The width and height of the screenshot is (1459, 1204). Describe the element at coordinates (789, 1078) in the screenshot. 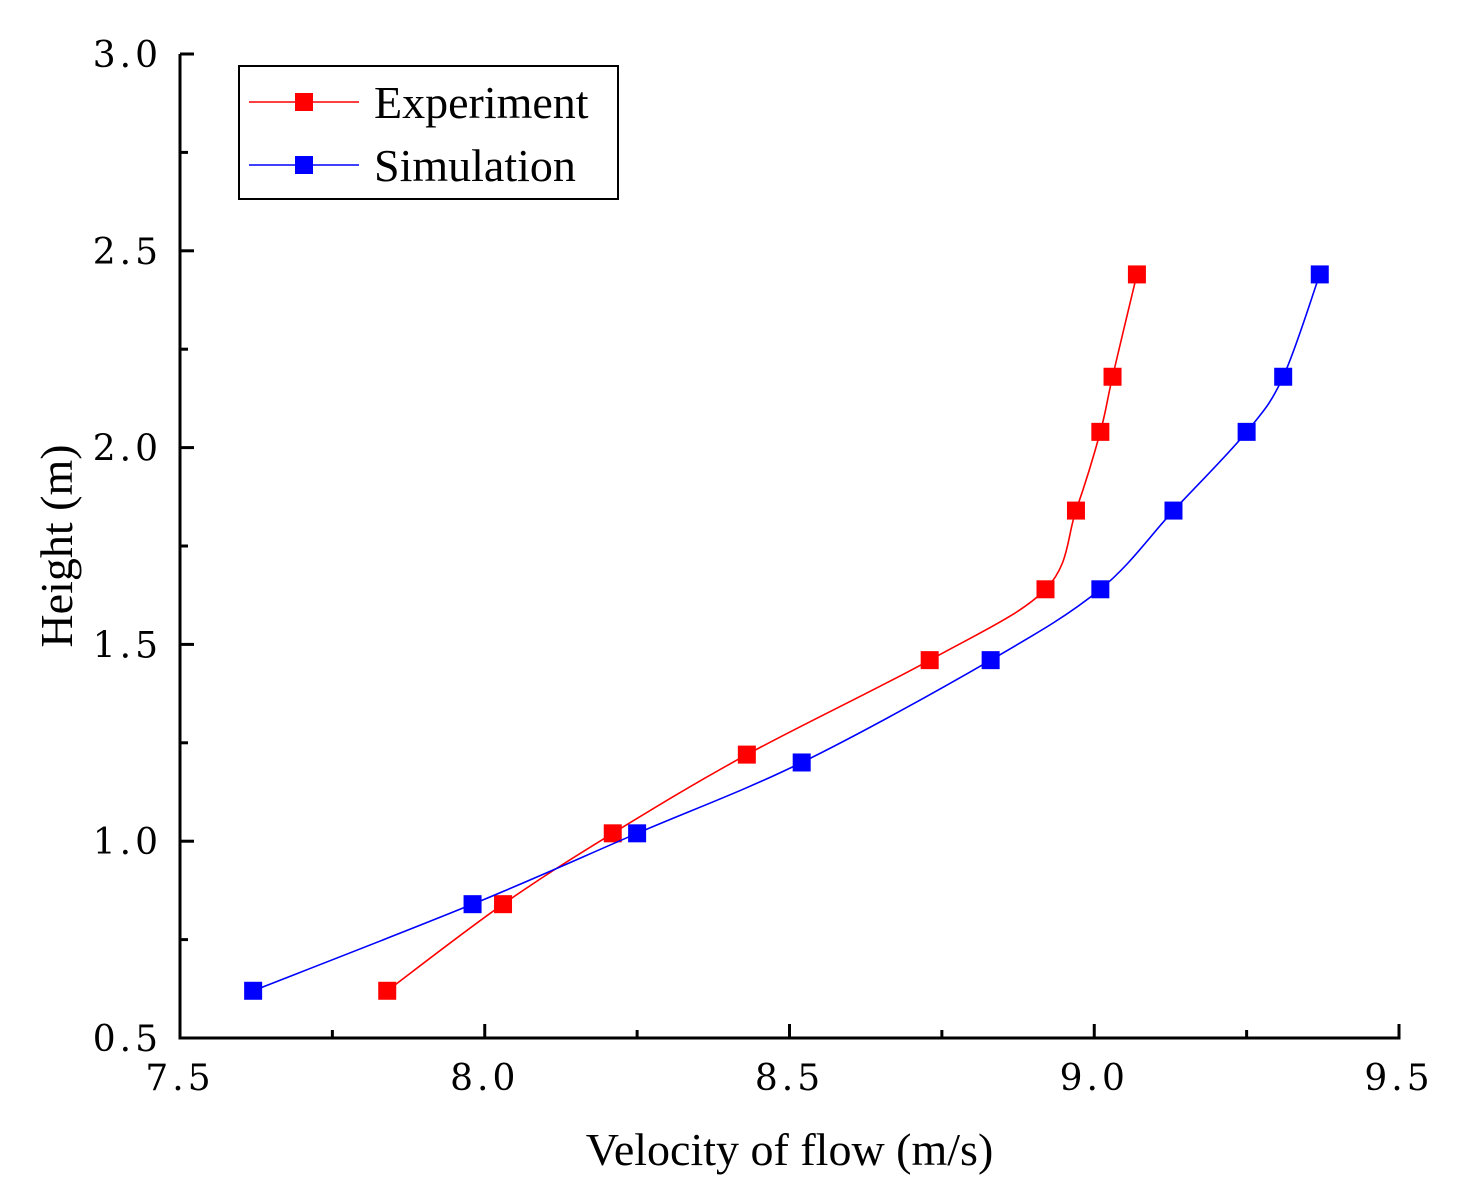

I see `x-tick-label: 8.5` at that location.